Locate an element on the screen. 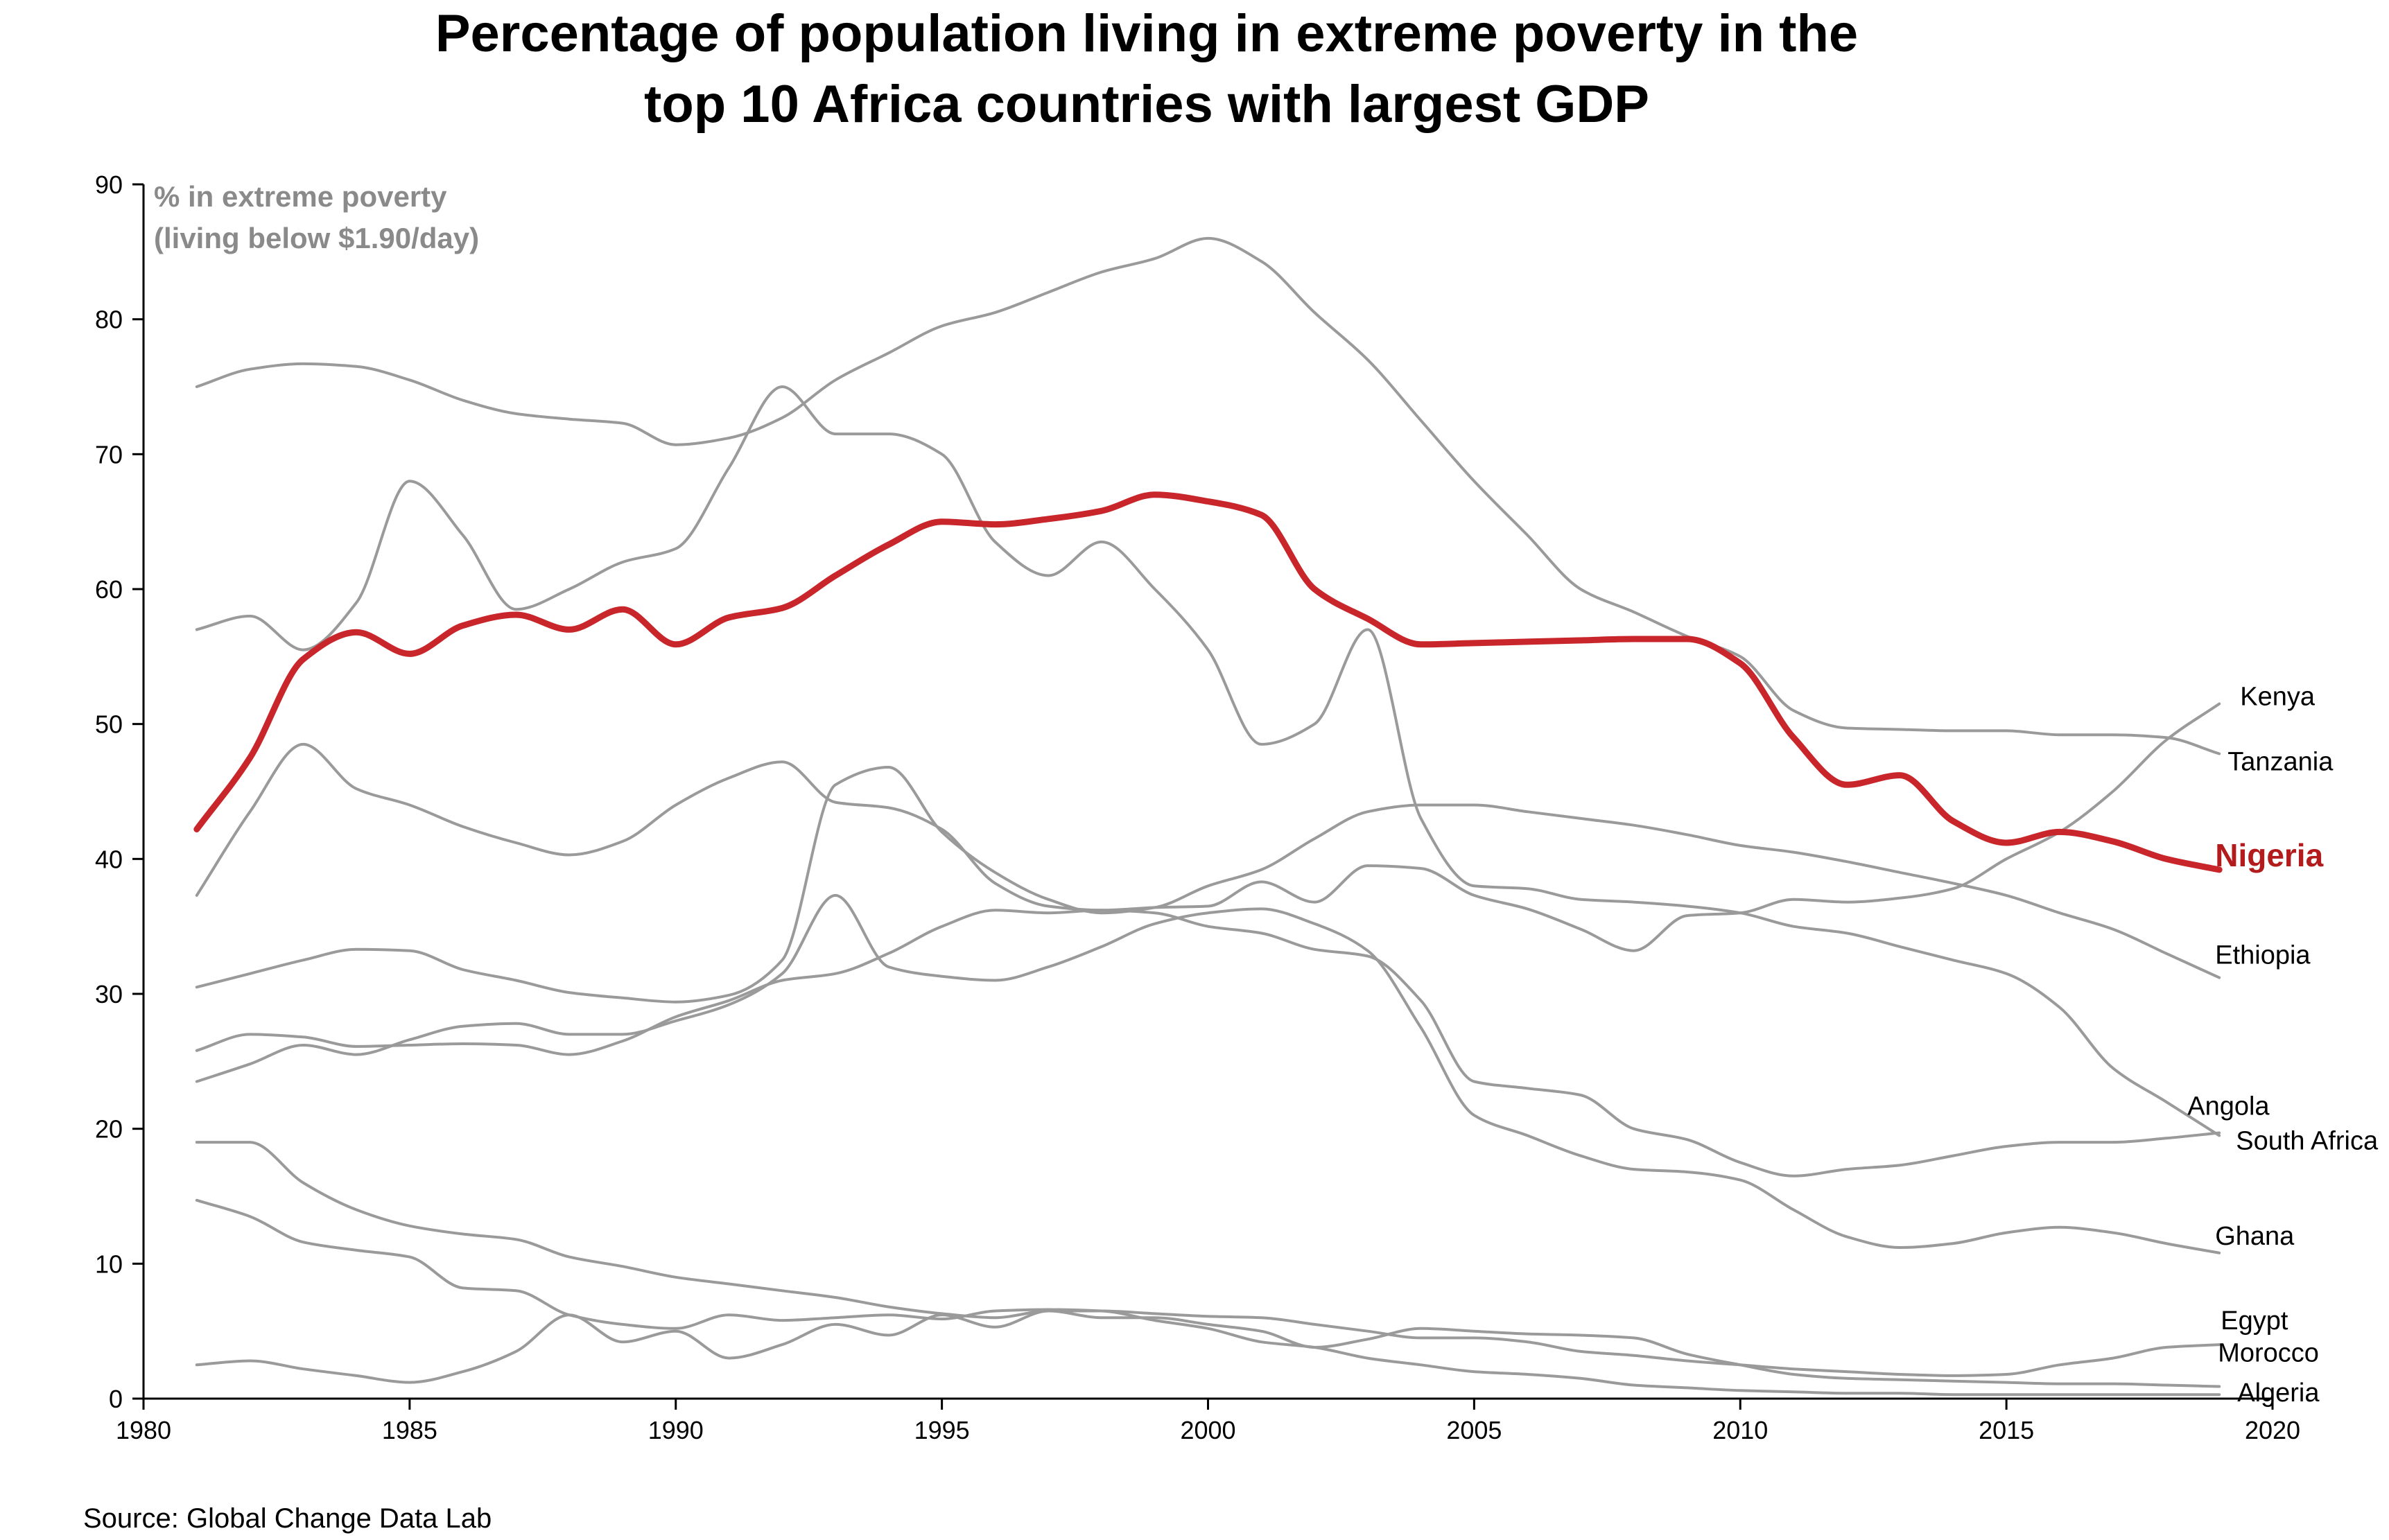  series-label-nigeria: Nigeria is located at coordinates (2269, 855).